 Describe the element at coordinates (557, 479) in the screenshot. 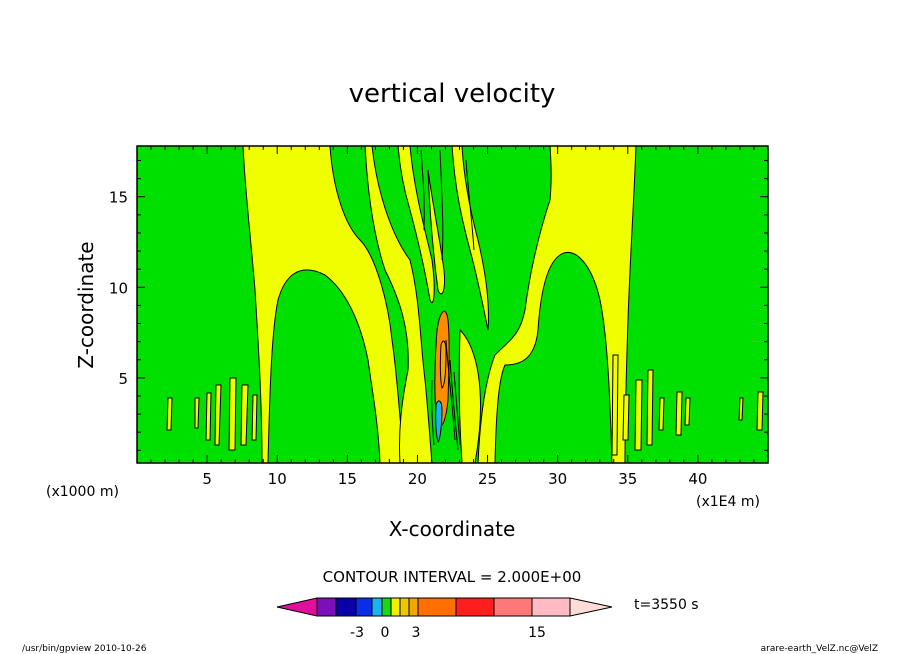

I see `x-tick-label: 30` at that location.